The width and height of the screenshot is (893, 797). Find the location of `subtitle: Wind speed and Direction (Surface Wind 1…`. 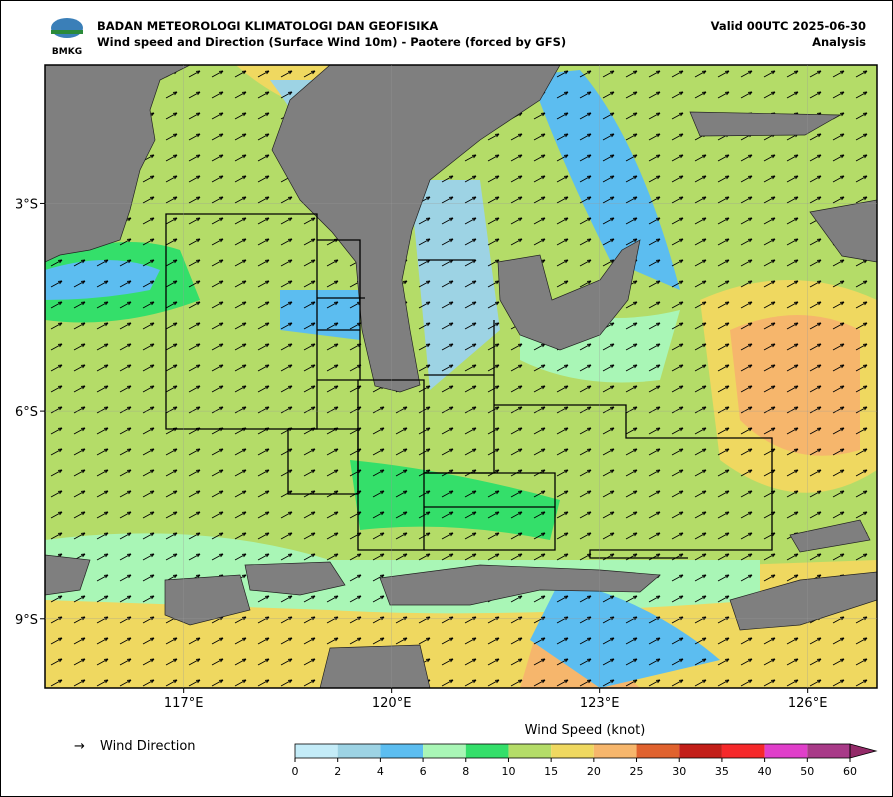

subtitle: Wind speed and Direction (Surface Wind 1… is located at coordinates (331, 42).